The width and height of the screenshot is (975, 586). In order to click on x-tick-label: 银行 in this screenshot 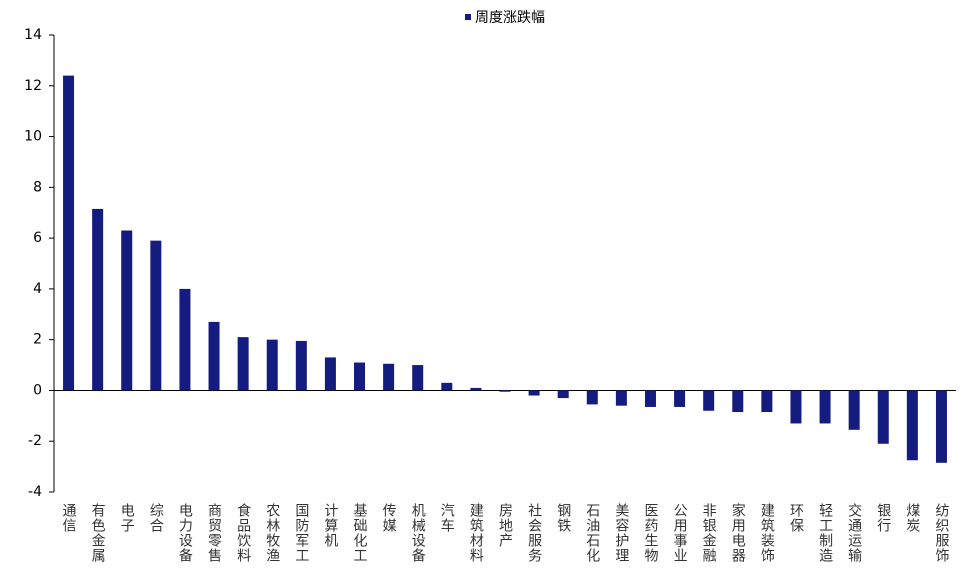, I will do `click(883, 518)`.